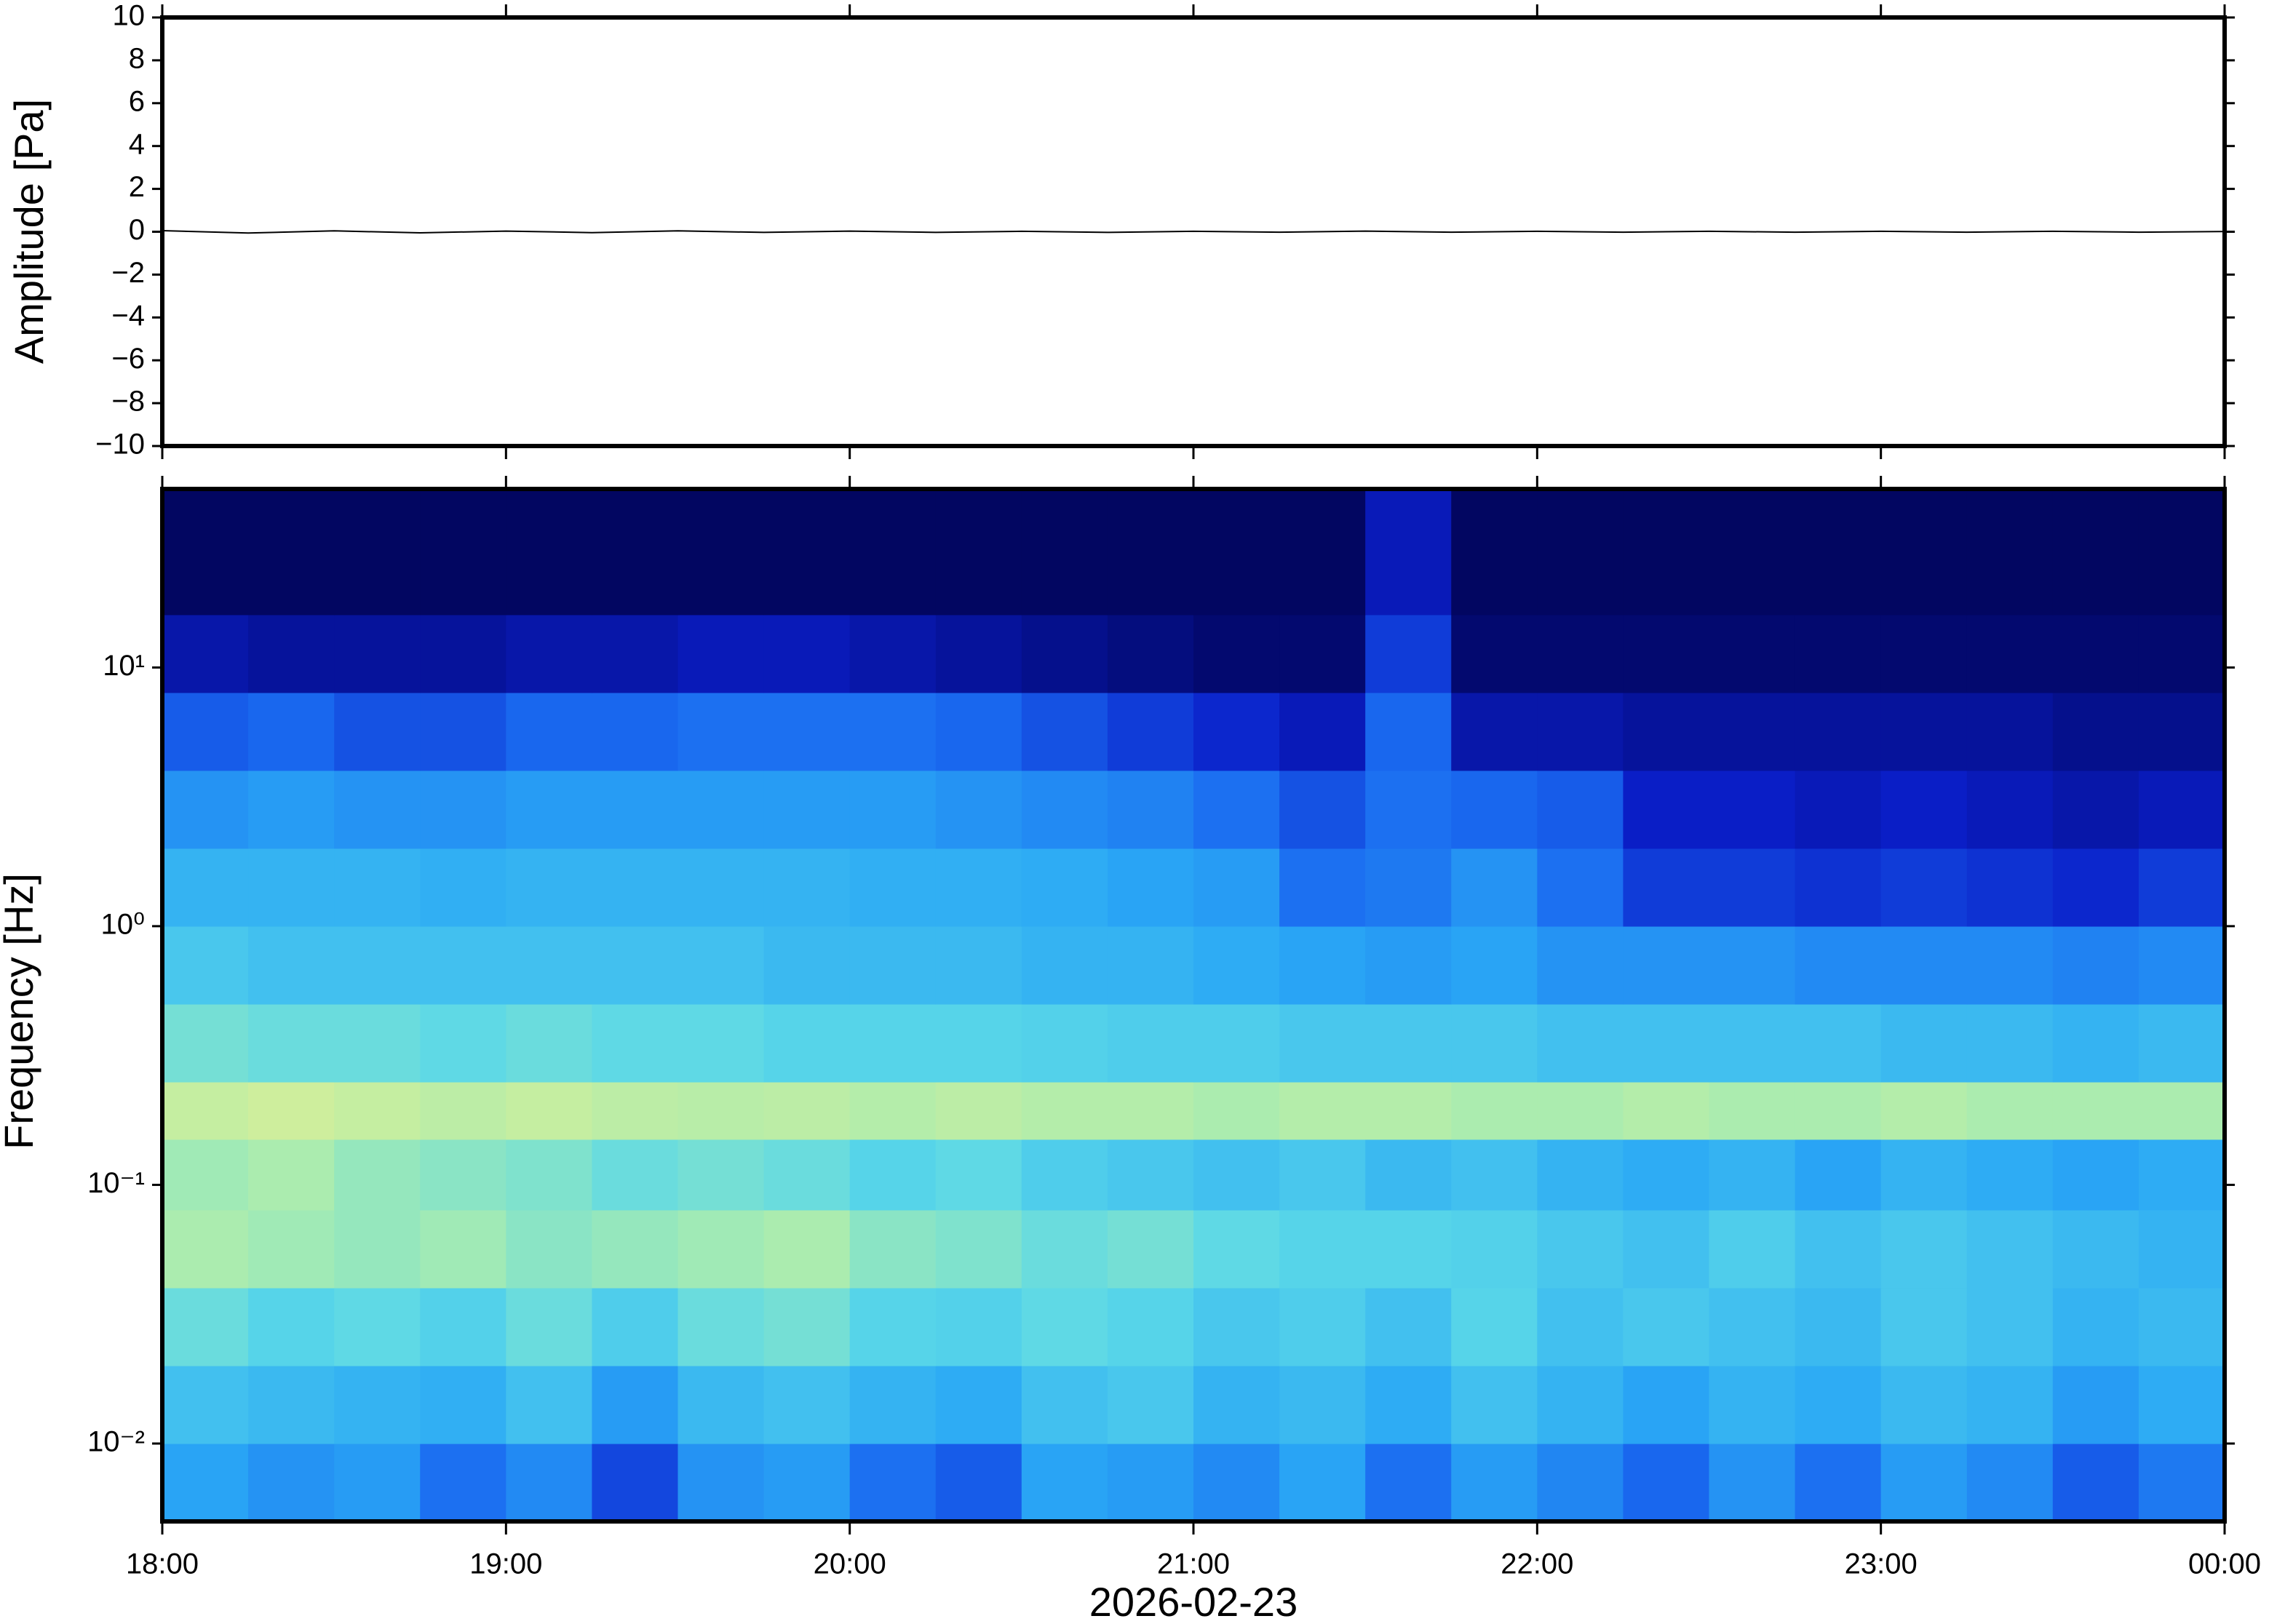 The image size is (2269, 1624). What do you see at coordinates (163, 1564) in the screenshot?
I see `x-tick-label: 18:00` at bounding box center [163, 1564].